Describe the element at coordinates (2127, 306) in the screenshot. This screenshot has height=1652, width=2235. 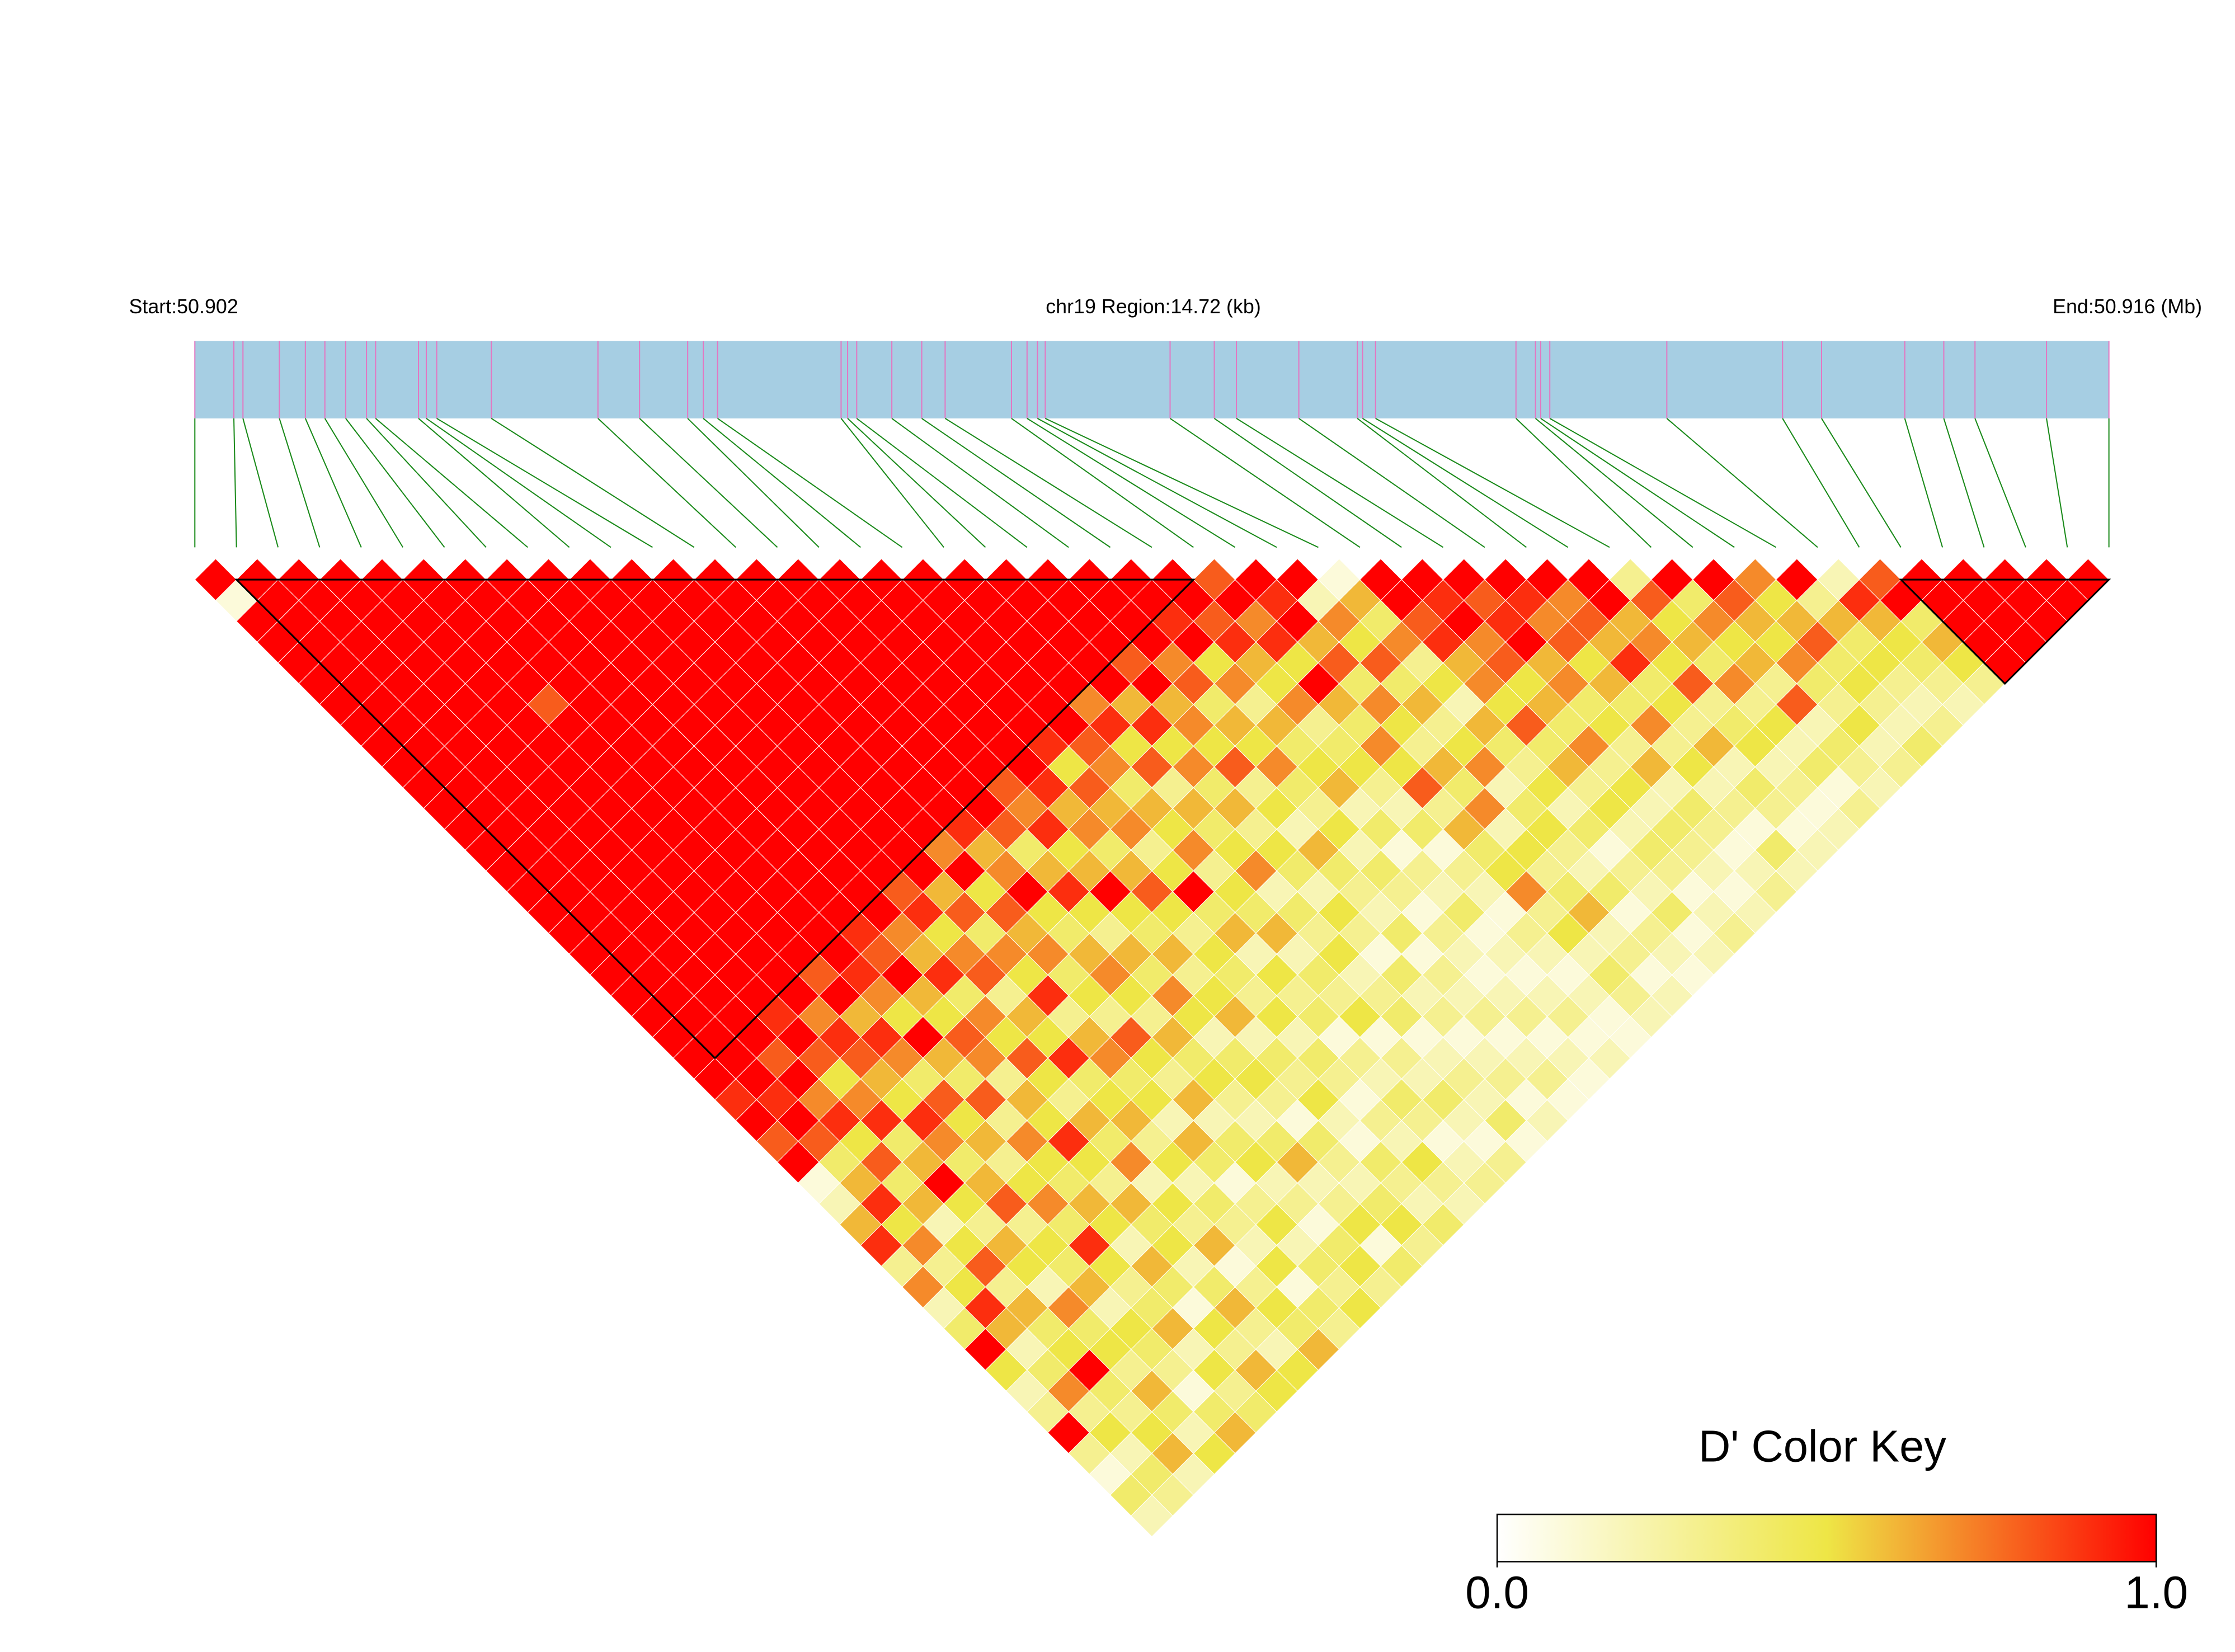
I see `end-label: End:50.916 (Mb)` at that location.